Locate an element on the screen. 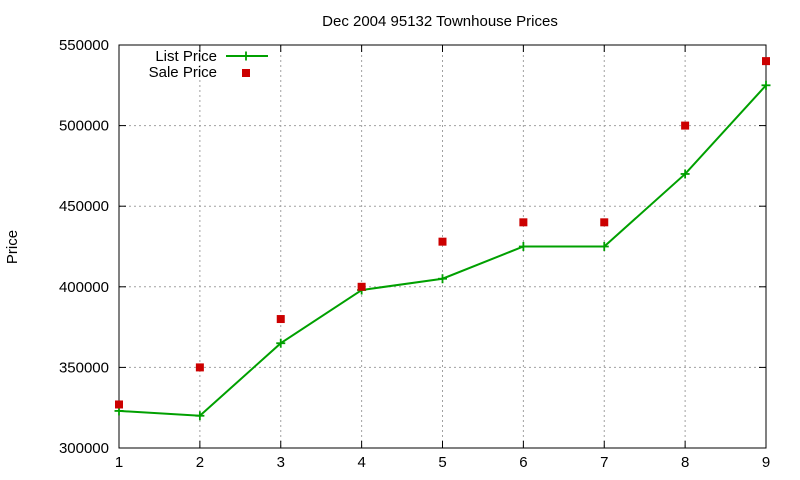 This screenshot has height=480, width=800. x-tick-label: 5 is located at coordinates (442, 462).